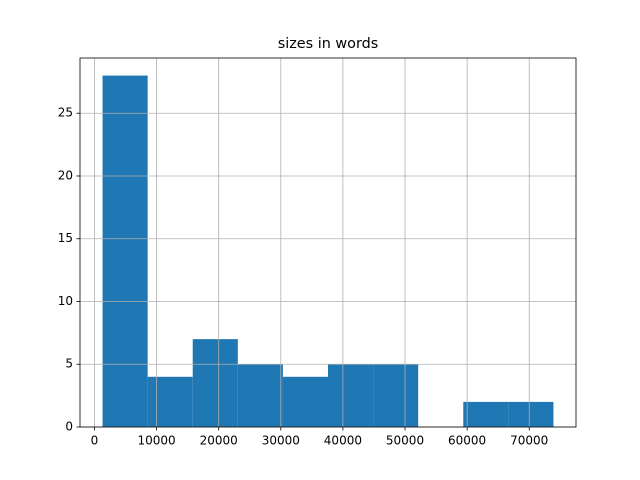  I want to click on chart-title: sizes in words, so click(328, 44).